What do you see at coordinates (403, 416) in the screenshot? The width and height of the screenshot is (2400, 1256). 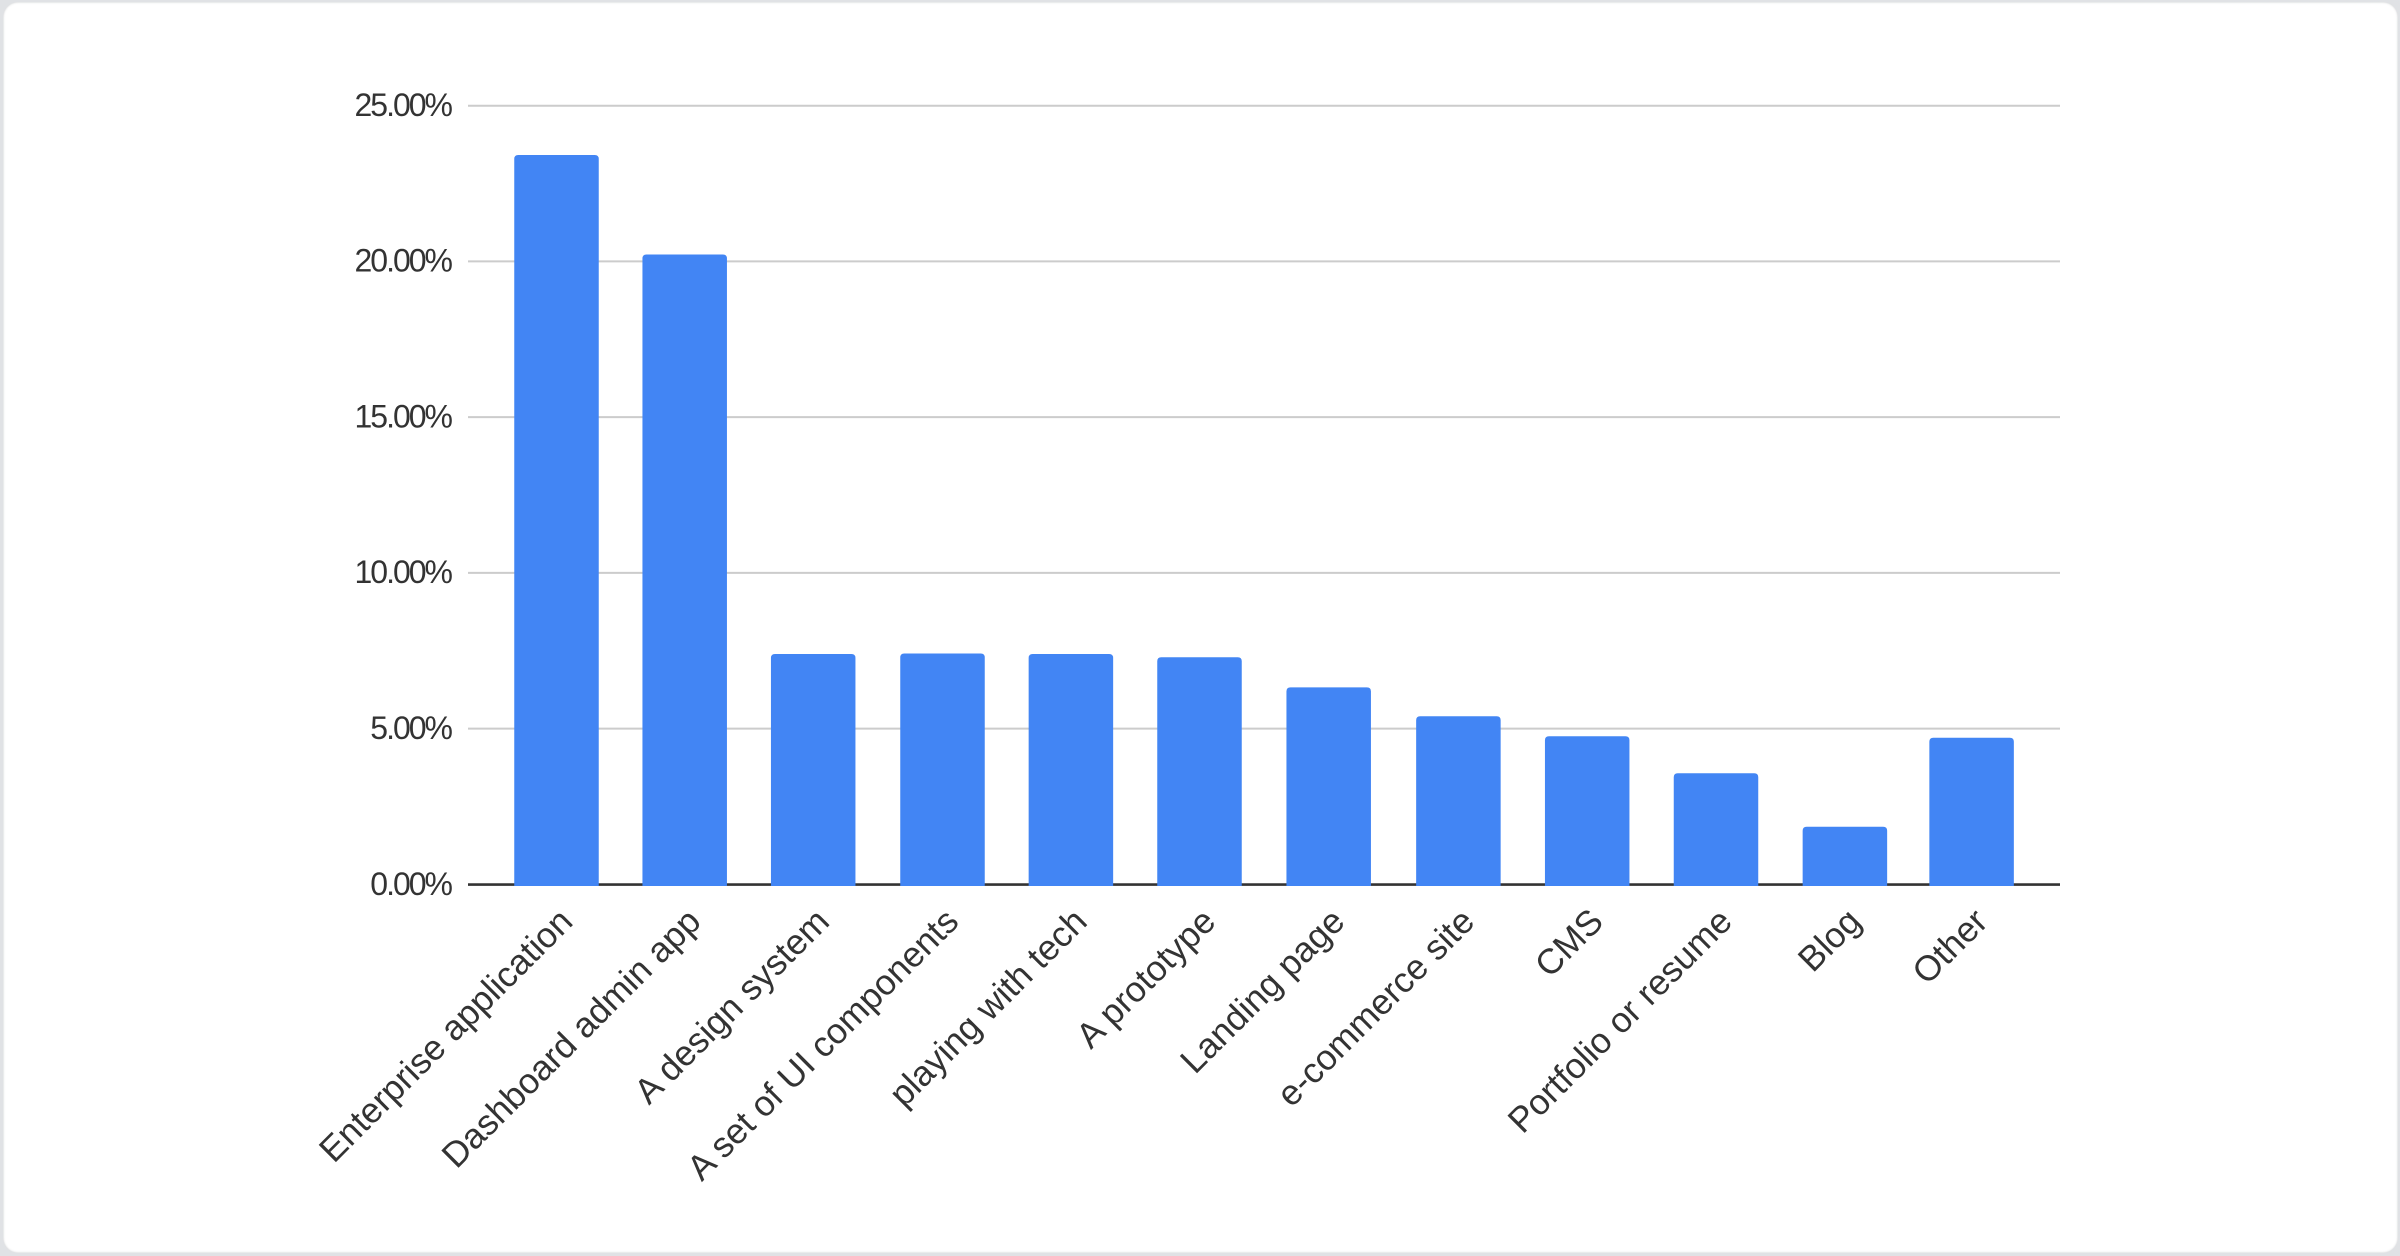 I see `svg-text: 15.00%` at bounding box center [403, 416].